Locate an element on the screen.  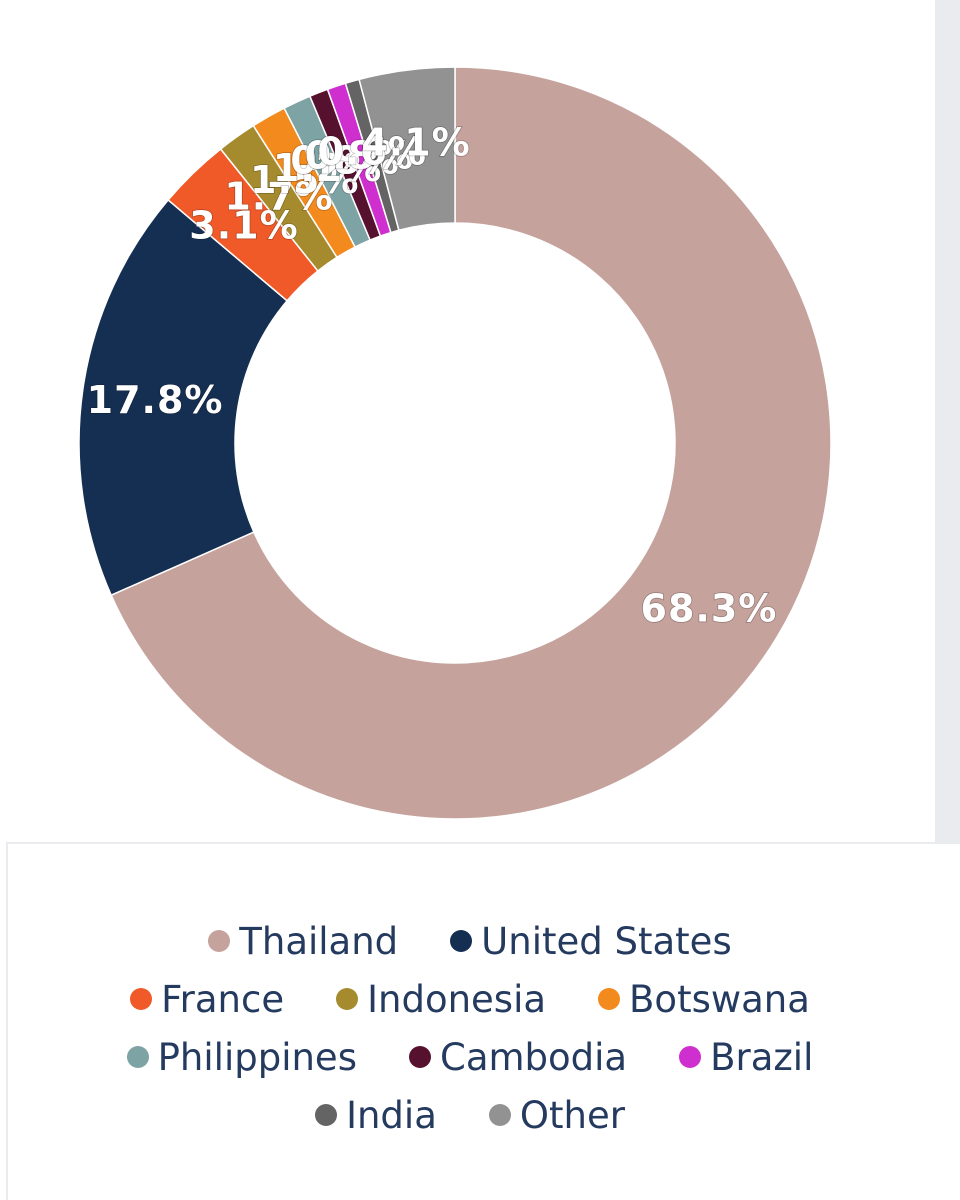
legend-item-france: France is located at coordinates (207, 999).